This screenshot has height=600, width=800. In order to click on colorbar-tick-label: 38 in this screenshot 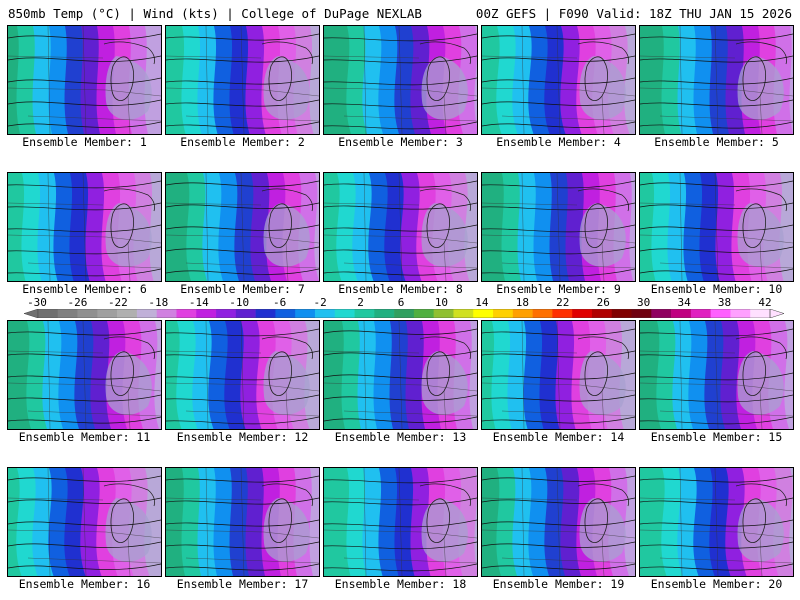, I will do `click(724, 302)`.